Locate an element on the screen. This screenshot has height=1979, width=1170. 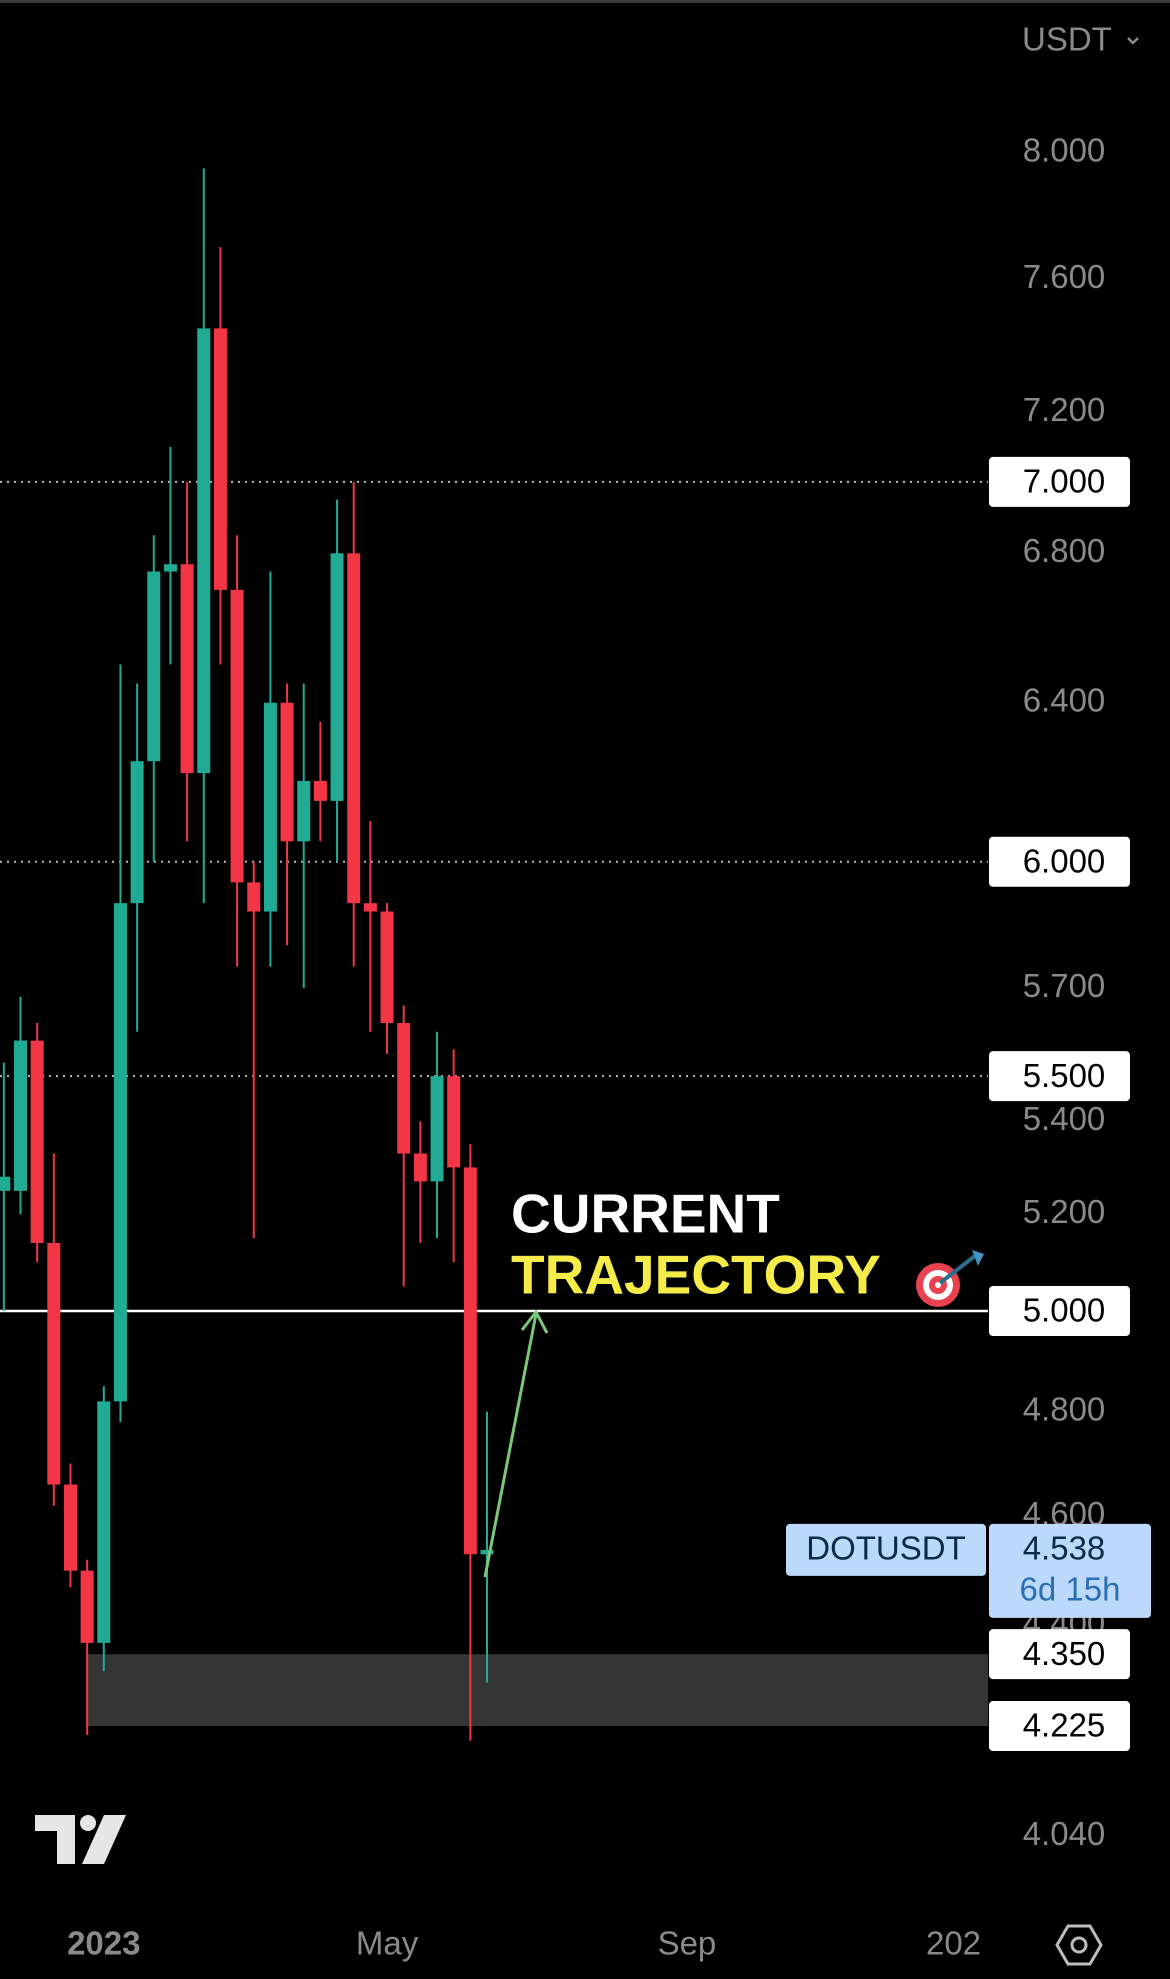
y-tick-label: 5.700 is located at coordinates (1064, 985).